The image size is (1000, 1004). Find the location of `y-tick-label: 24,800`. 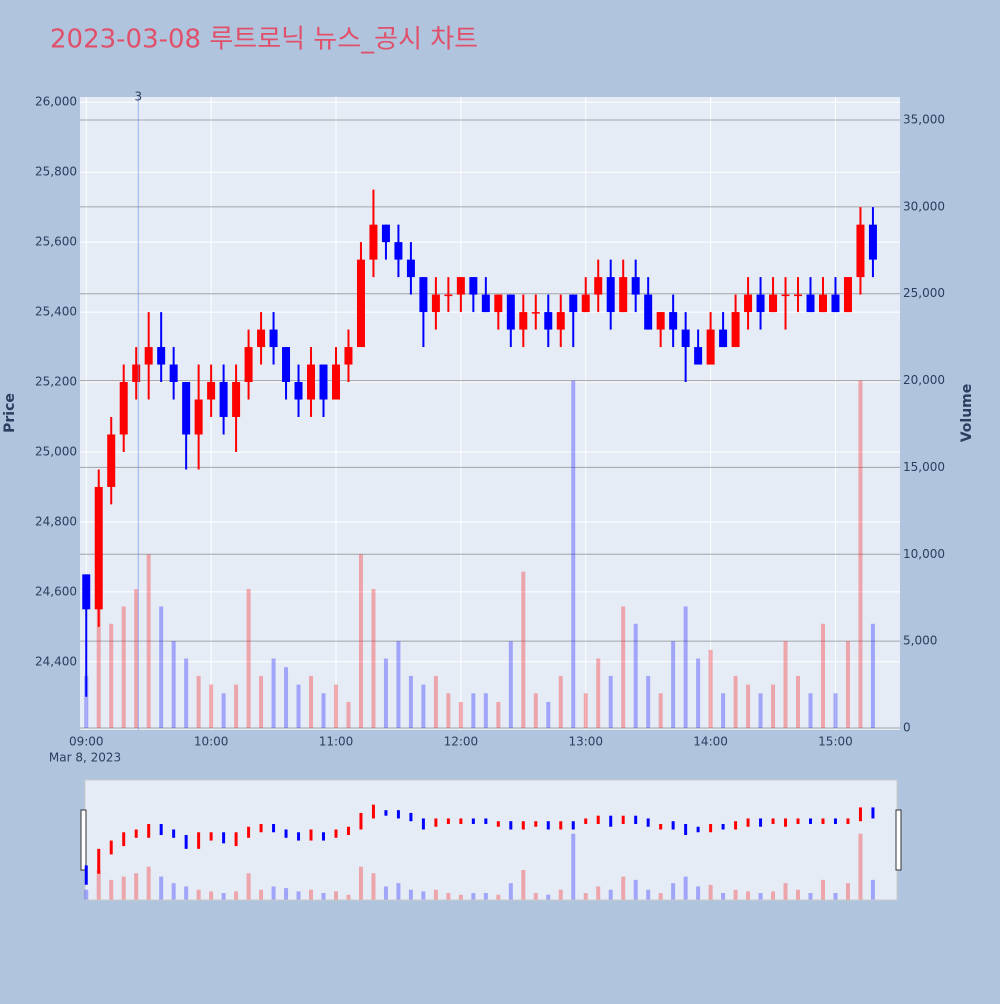

y-tick-label: 24,800 is located at coordinates (56, 521).